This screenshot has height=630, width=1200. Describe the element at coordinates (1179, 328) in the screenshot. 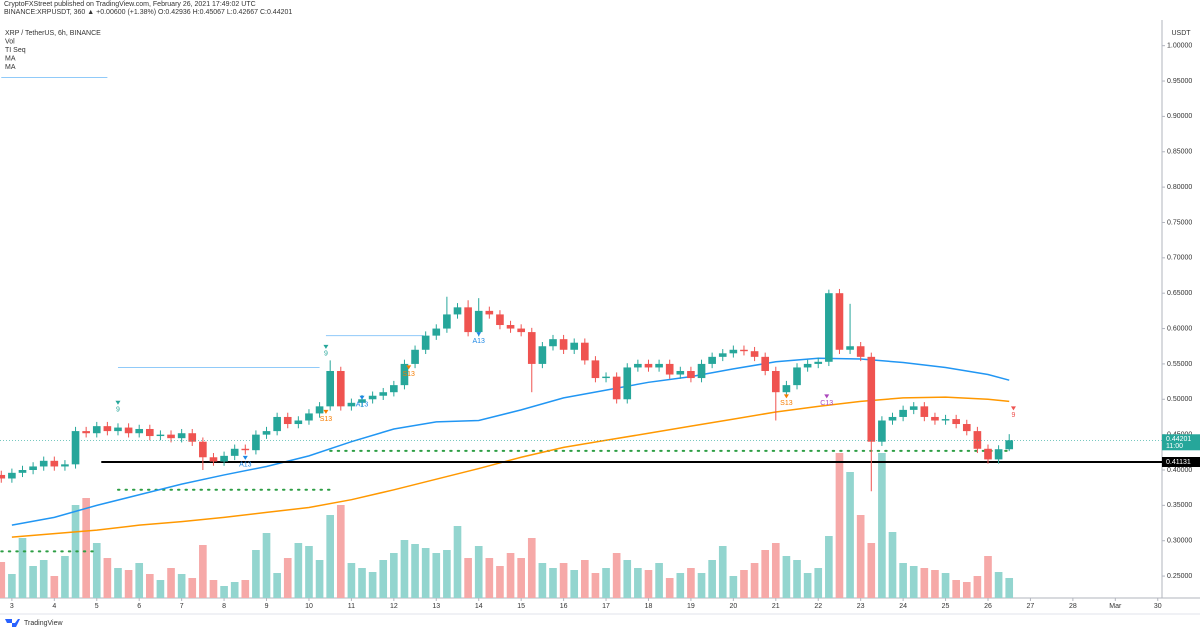

I see `y-tick-label: 0.60000` at that location.